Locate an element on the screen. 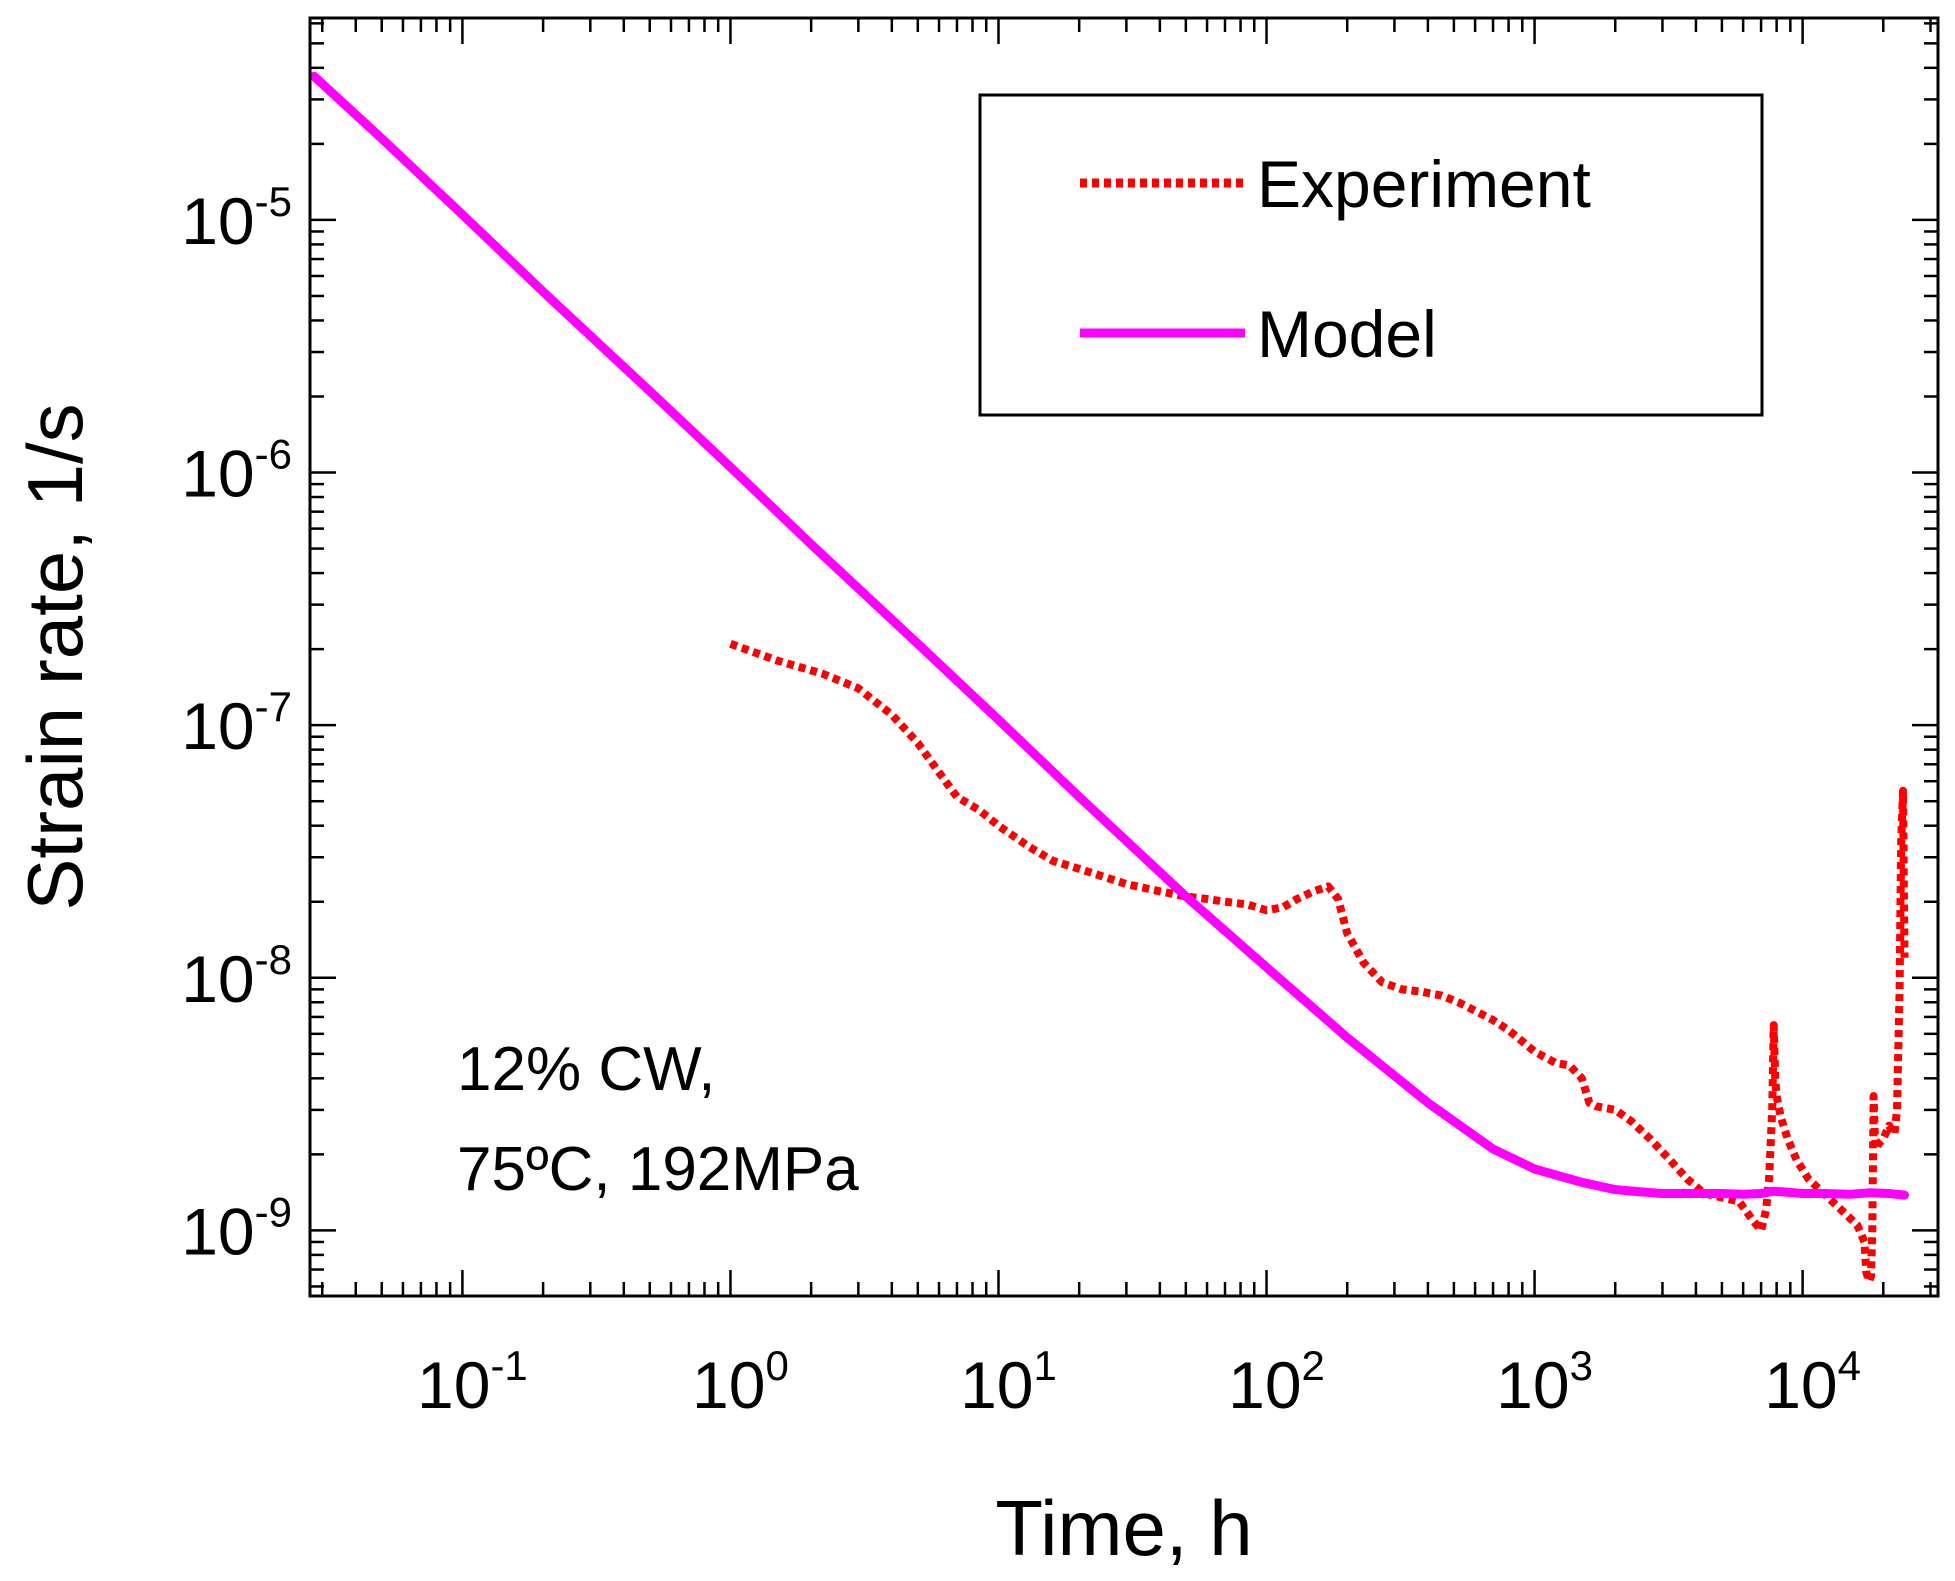 Image resolution: width=1955 pixels, height=1581 pixels. legend-box is located at coordinates (1371, 255).